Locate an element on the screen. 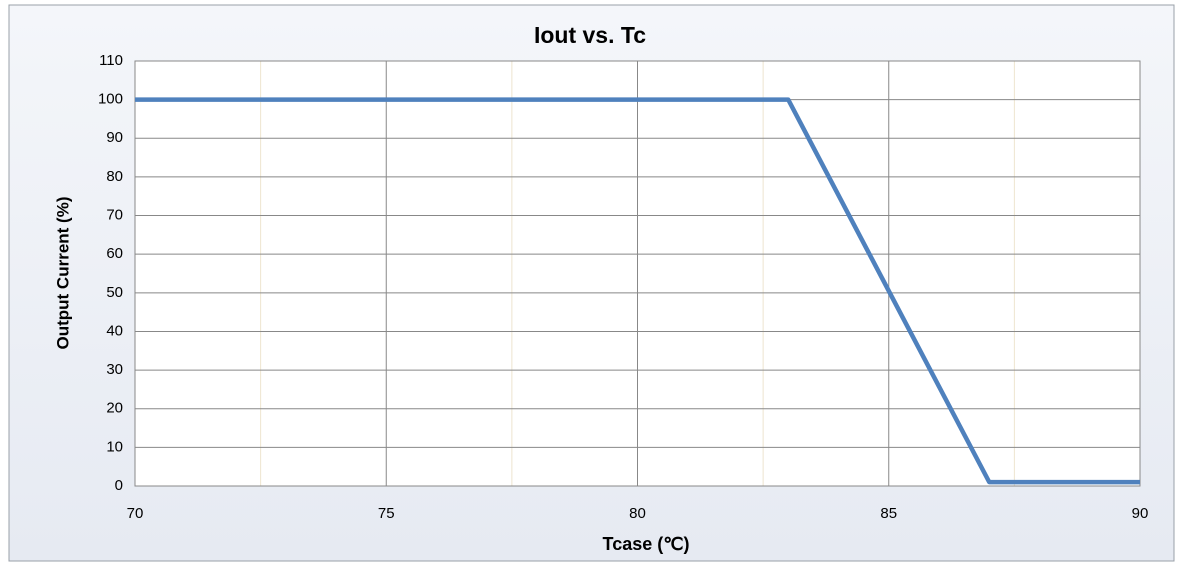  chart-title: Iout vs. Tc is located at coordinates (590, 35).